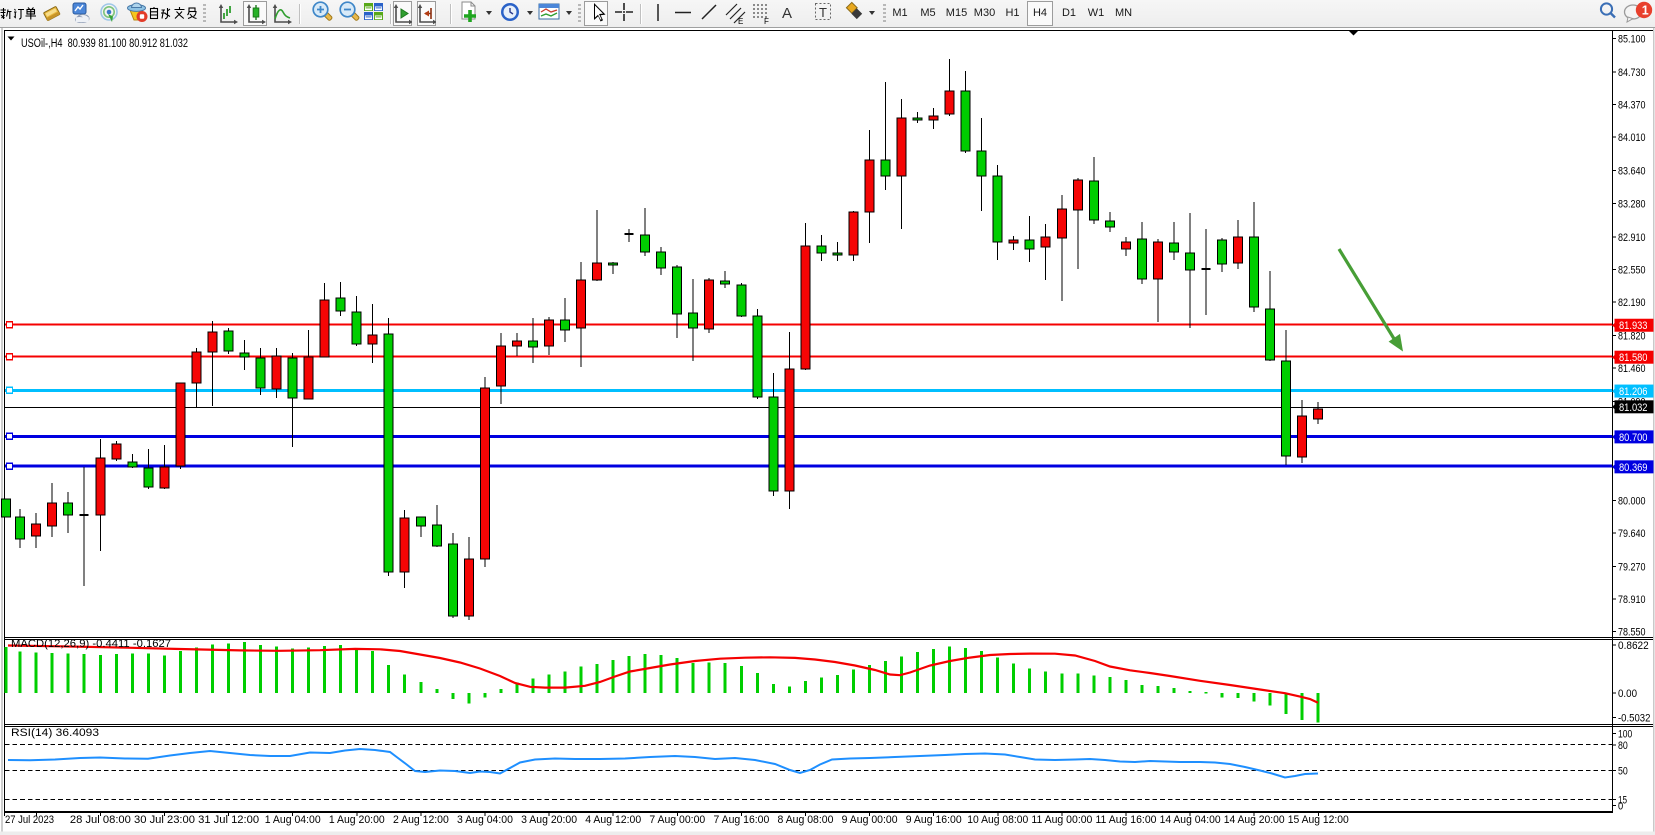 The image size is (1655, 835). Describe the element at coordinates (1632, 501) in the screenshot. I see `svg-text: 80.000` at that location.